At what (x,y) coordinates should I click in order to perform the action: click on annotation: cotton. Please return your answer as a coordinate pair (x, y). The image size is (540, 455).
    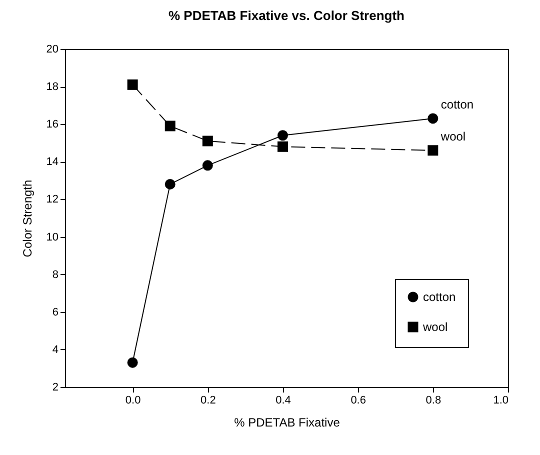
    Looking at the image, I should click on (457, 104).